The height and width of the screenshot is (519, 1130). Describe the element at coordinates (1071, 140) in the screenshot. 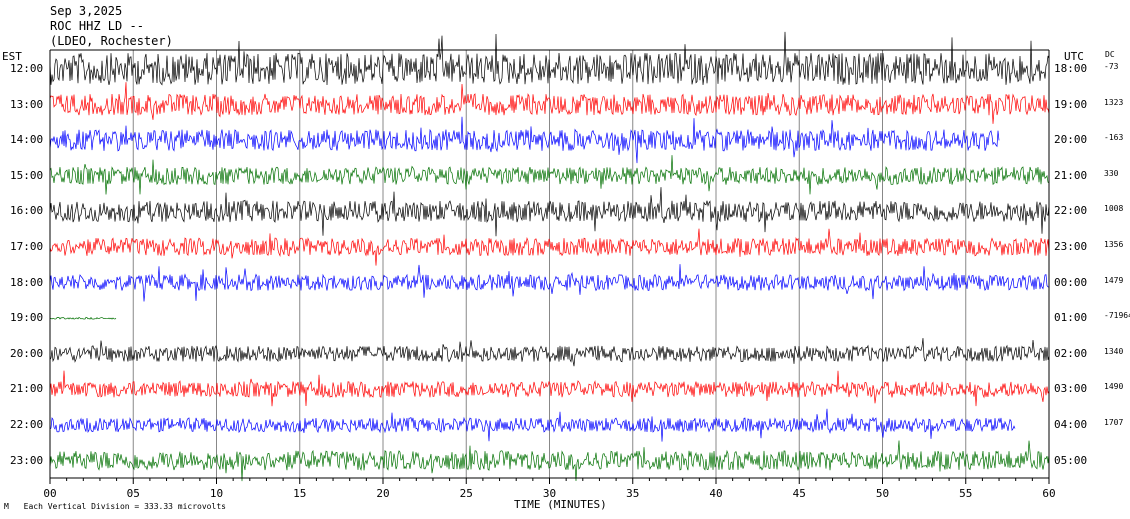

I see `utc-hour-label: 20:00` at that location.